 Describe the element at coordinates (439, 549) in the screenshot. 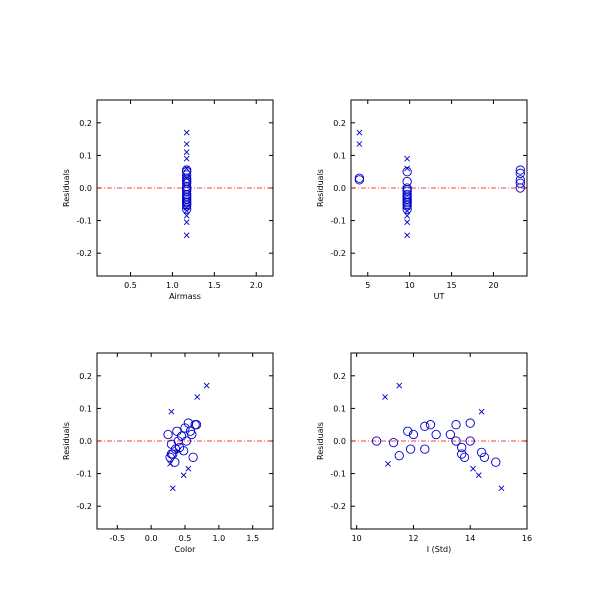

I see `x-axis-title: I (Std)` at that location.